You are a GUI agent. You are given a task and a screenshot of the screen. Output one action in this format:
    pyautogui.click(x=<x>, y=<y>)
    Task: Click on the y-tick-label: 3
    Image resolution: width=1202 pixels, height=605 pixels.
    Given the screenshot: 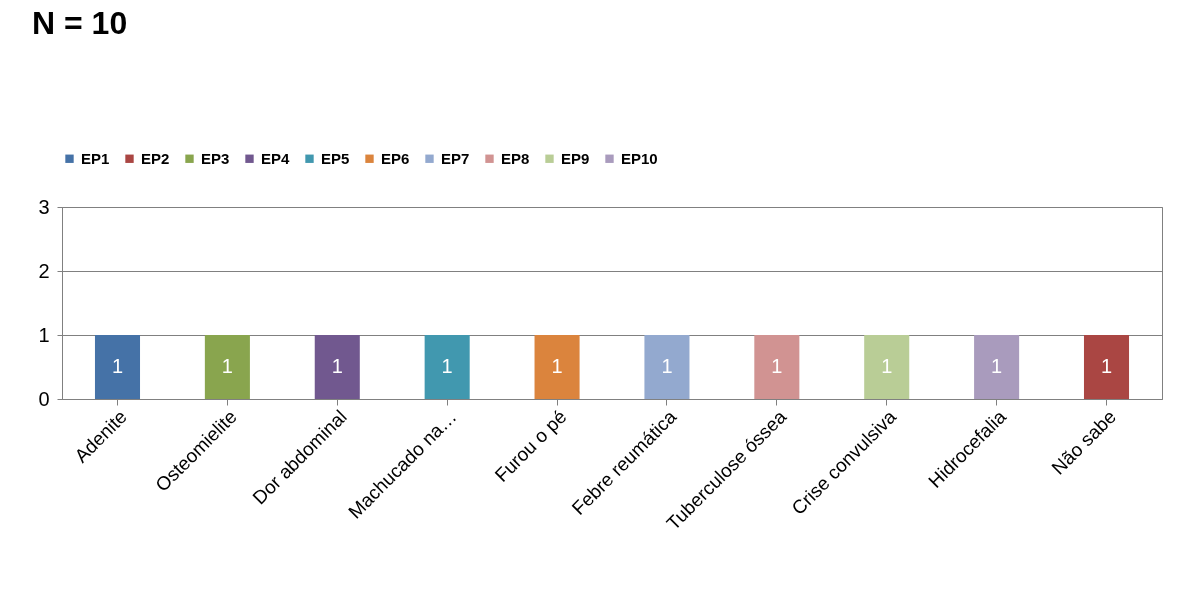 What is the action you would take?
    pyautogui.click(x=44, y=206)
    